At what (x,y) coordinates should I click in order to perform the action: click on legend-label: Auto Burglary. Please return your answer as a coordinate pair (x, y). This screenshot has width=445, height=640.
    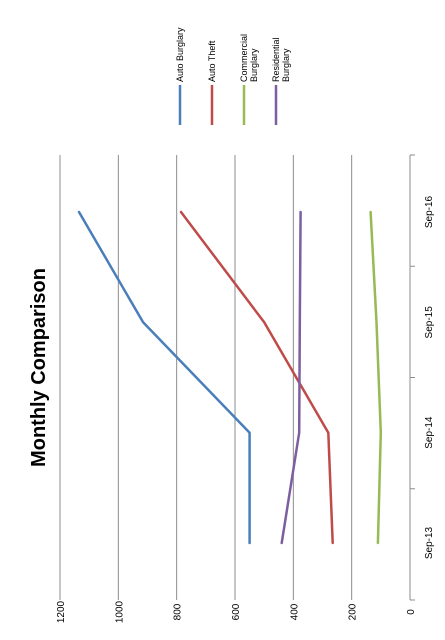
    Looking at the image, I should click on (180, 54).